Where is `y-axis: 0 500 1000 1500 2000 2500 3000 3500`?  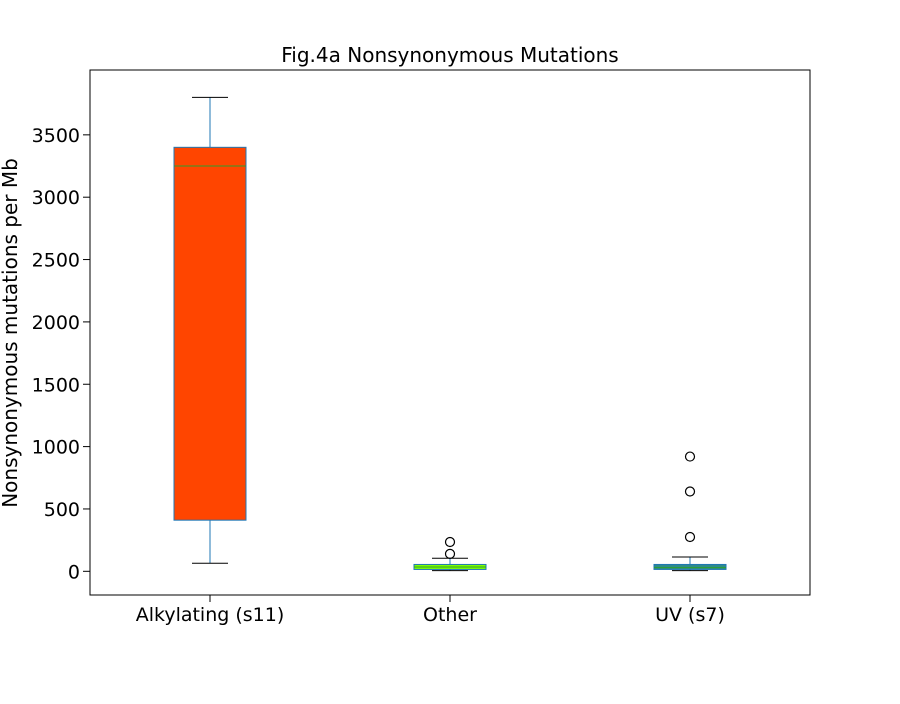 y-axis: 0 500 1000 1500 2000 2500 3000 3500 is located at coordinates (61, 354).